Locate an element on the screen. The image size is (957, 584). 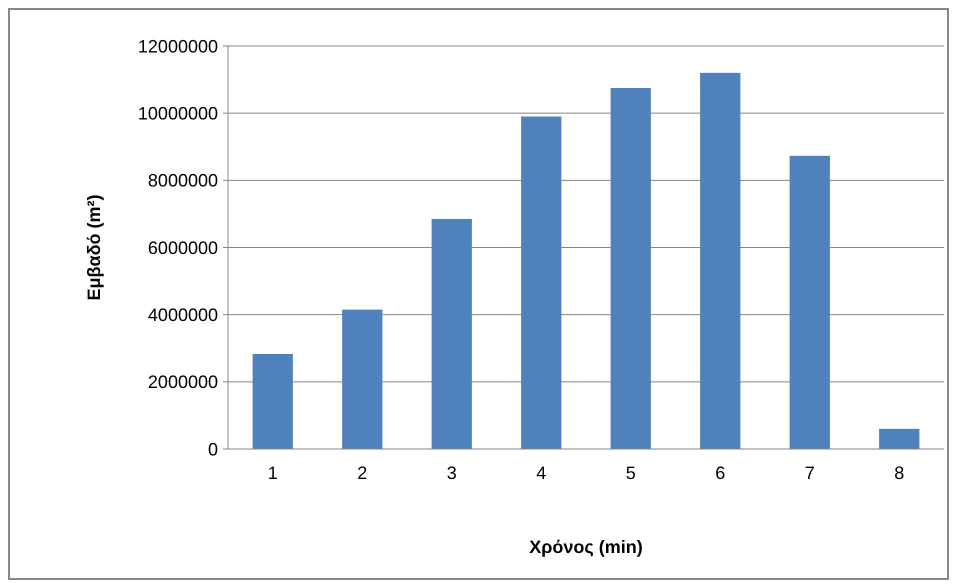
y-tick-label: 2000000 is located at coordinates (183, 382).